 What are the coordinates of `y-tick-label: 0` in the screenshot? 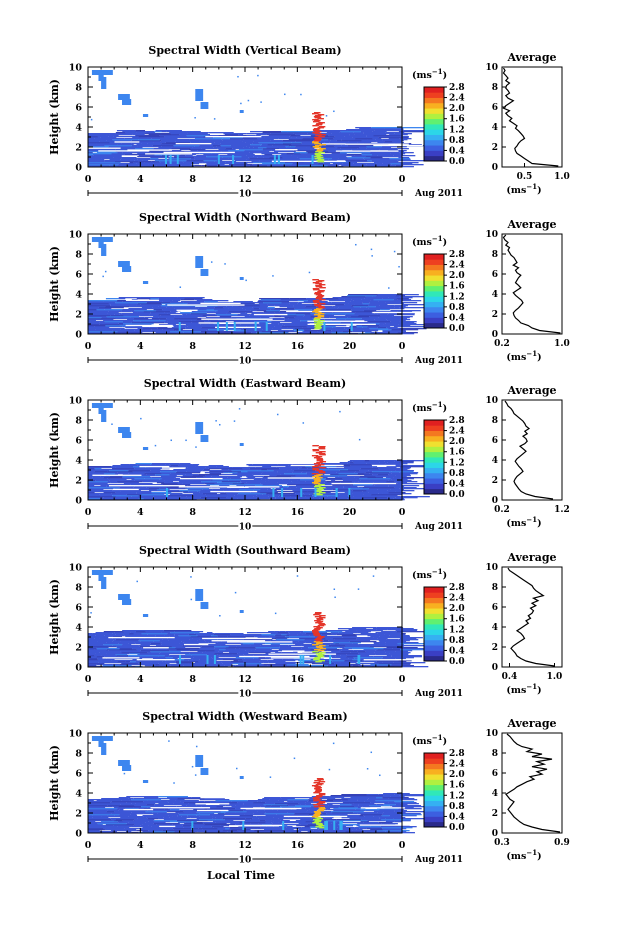 It's located at (78, 668).